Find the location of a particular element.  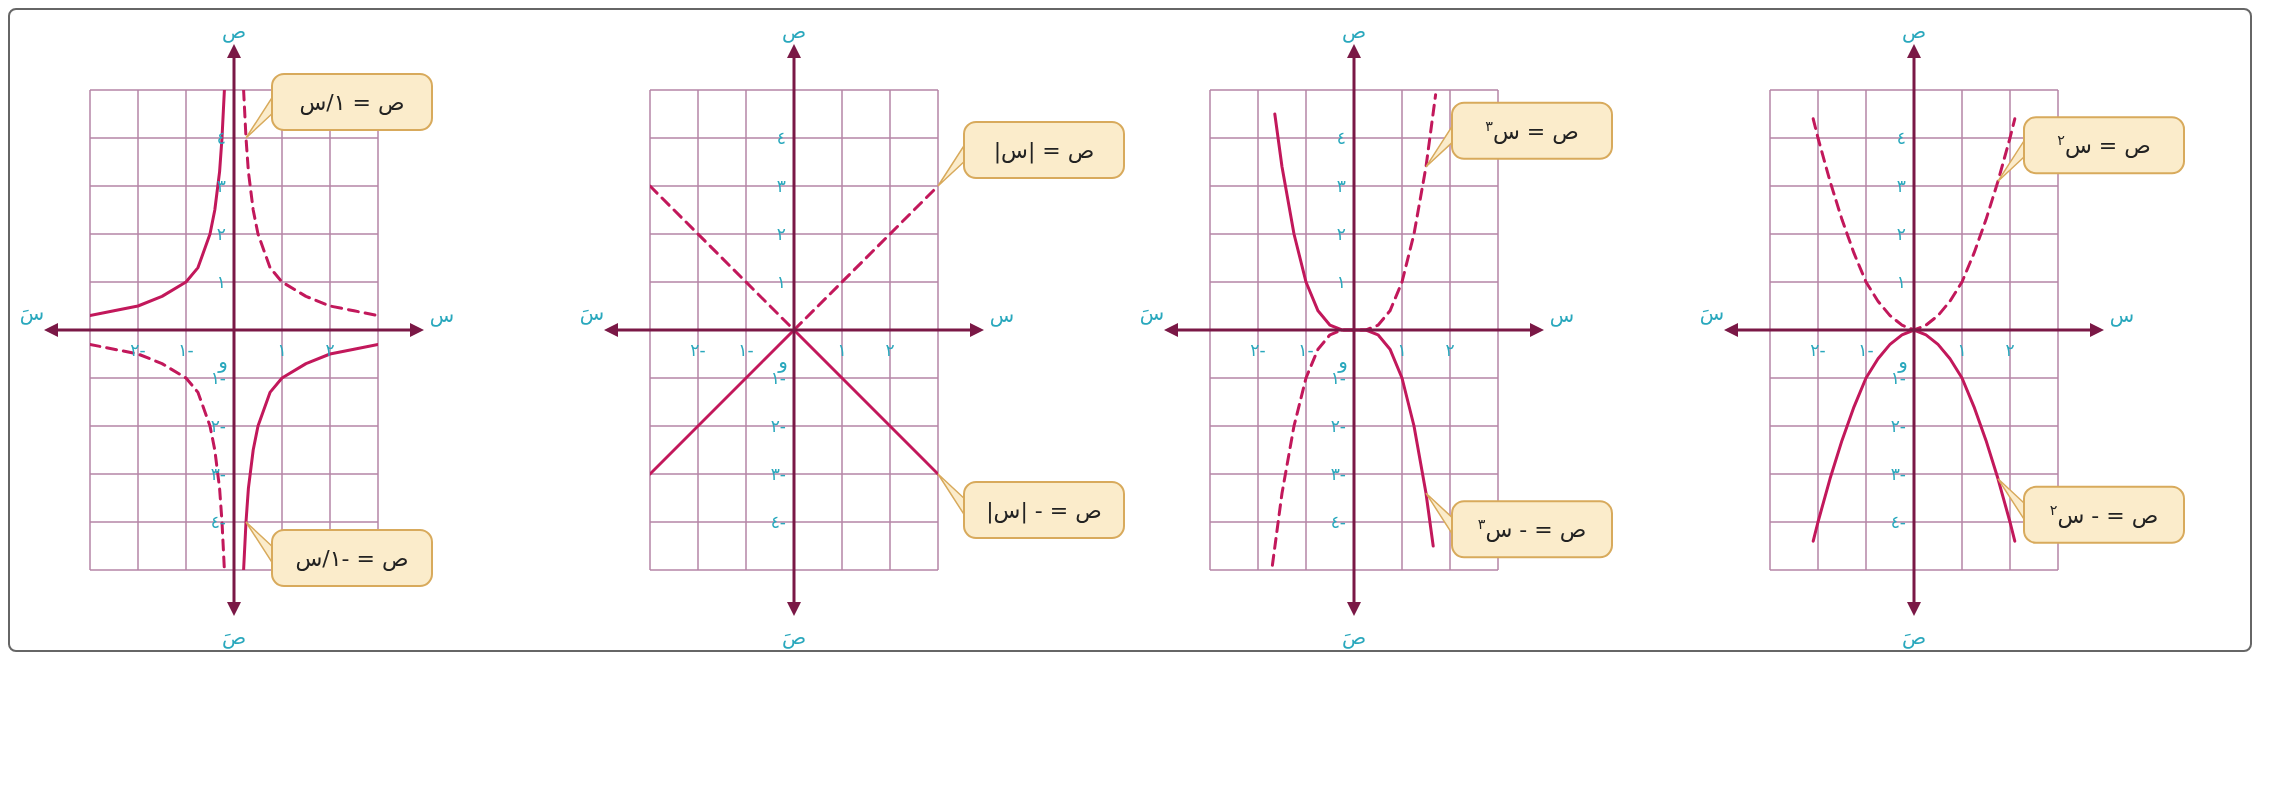

text: ص = |س| is located at coordinates (1044, 151).